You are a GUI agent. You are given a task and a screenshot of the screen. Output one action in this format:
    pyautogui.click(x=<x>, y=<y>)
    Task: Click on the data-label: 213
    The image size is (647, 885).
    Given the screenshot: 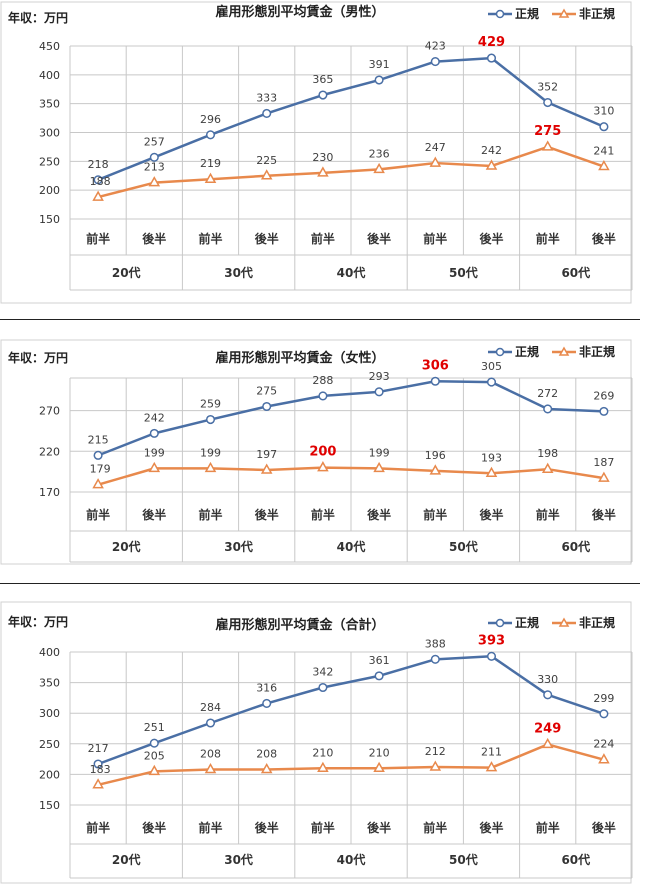 What is the action you would take?
    pyautogui.click(x=154, y=167)
    